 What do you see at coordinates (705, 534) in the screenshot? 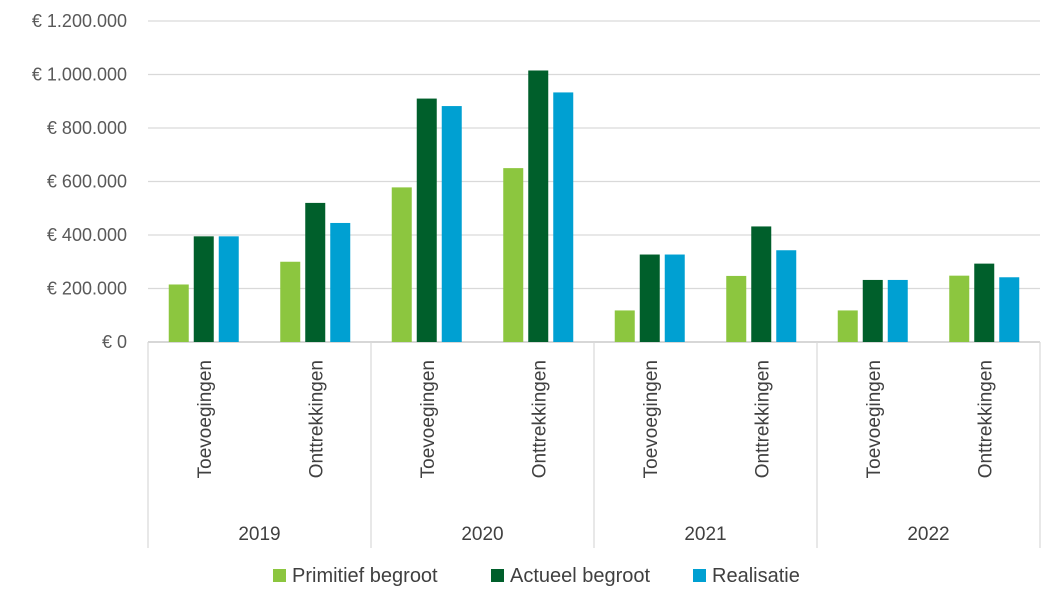
I see `year-label: 2021` at bounding box center [705, 534].